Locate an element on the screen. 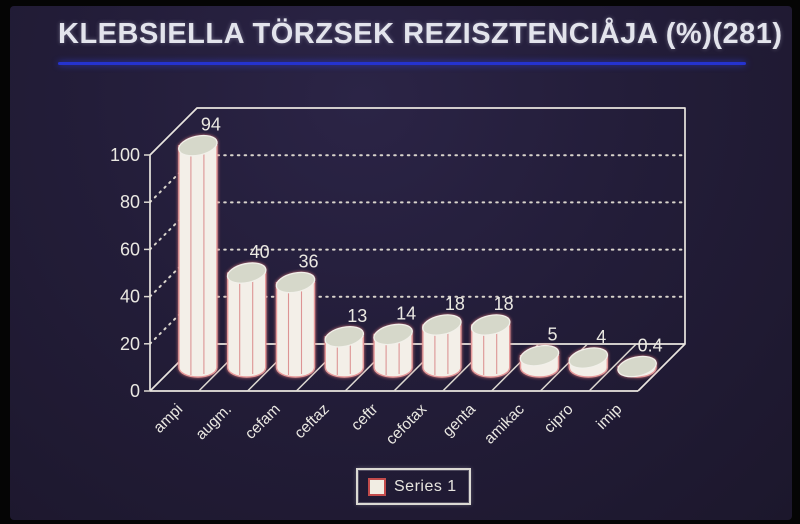 The image size is (800, 524). category-label-ampi: ampi is located at coordinates (168, 419).